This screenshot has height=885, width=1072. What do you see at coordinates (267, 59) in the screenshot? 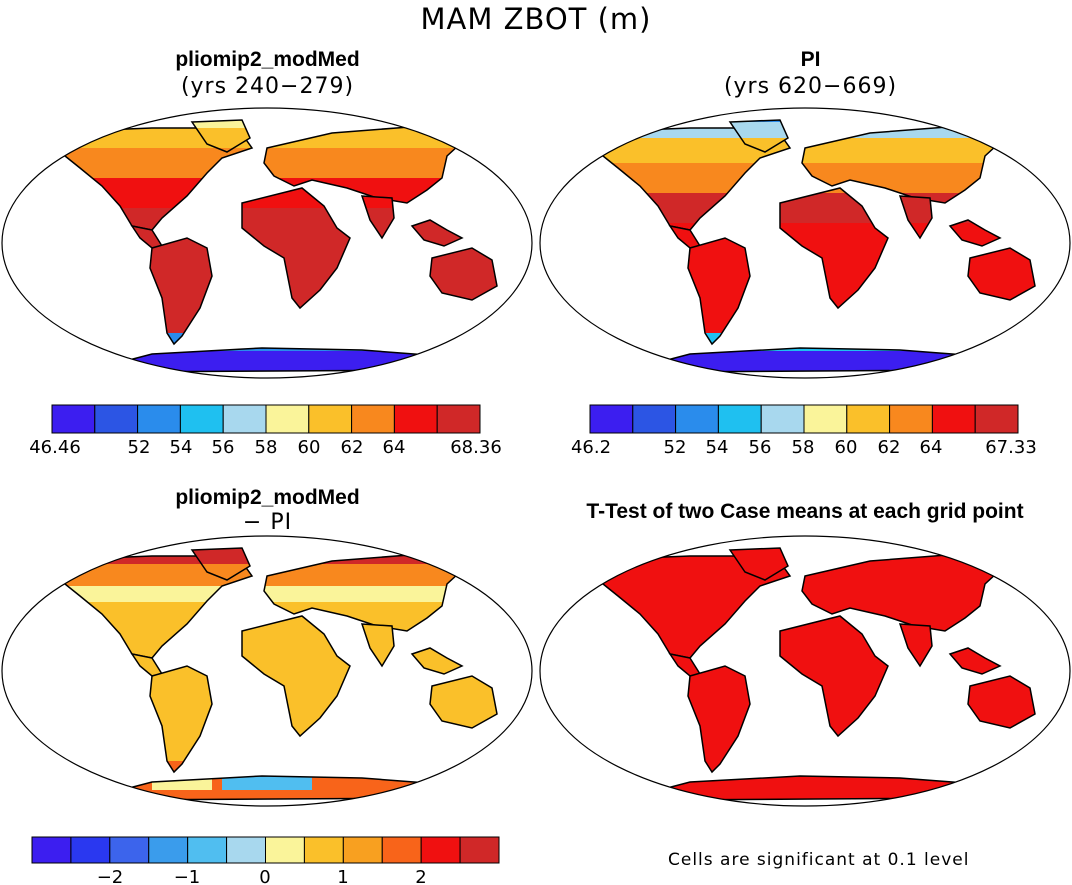
I see `panel-1-title: pliomip2_modMed` at bounding box center [267, 59].